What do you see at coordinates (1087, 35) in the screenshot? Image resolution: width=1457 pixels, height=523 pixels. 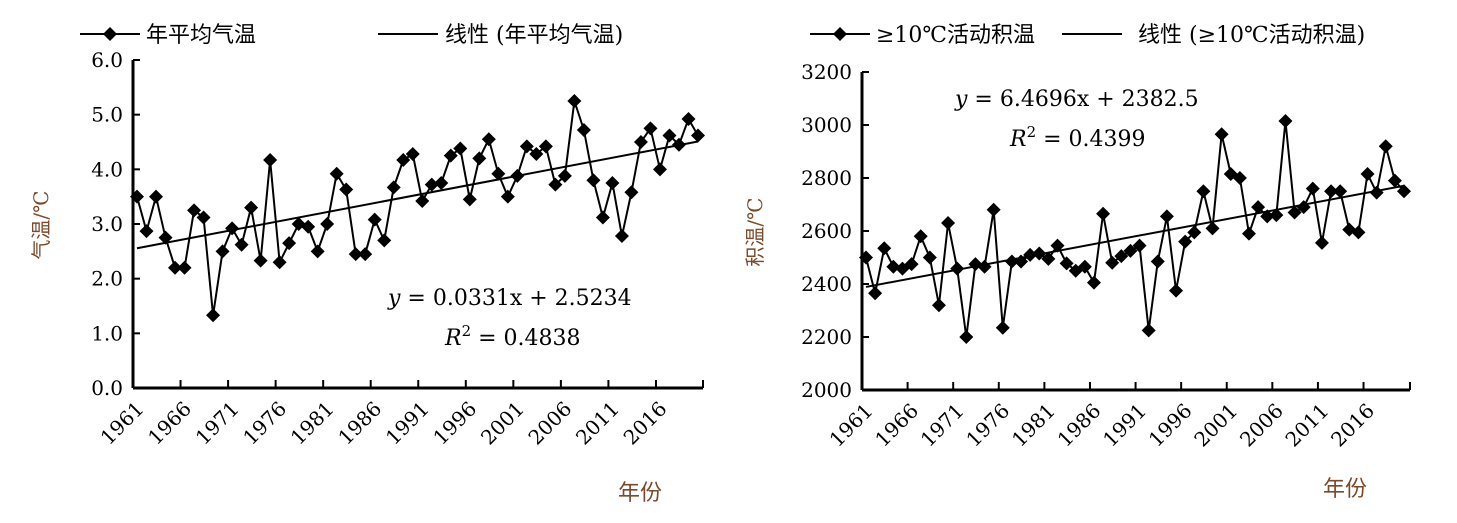 I see `legend: ≥10℃活动积温 线性 (≥10℃活动积温)` at bounding box center [1087, 35].